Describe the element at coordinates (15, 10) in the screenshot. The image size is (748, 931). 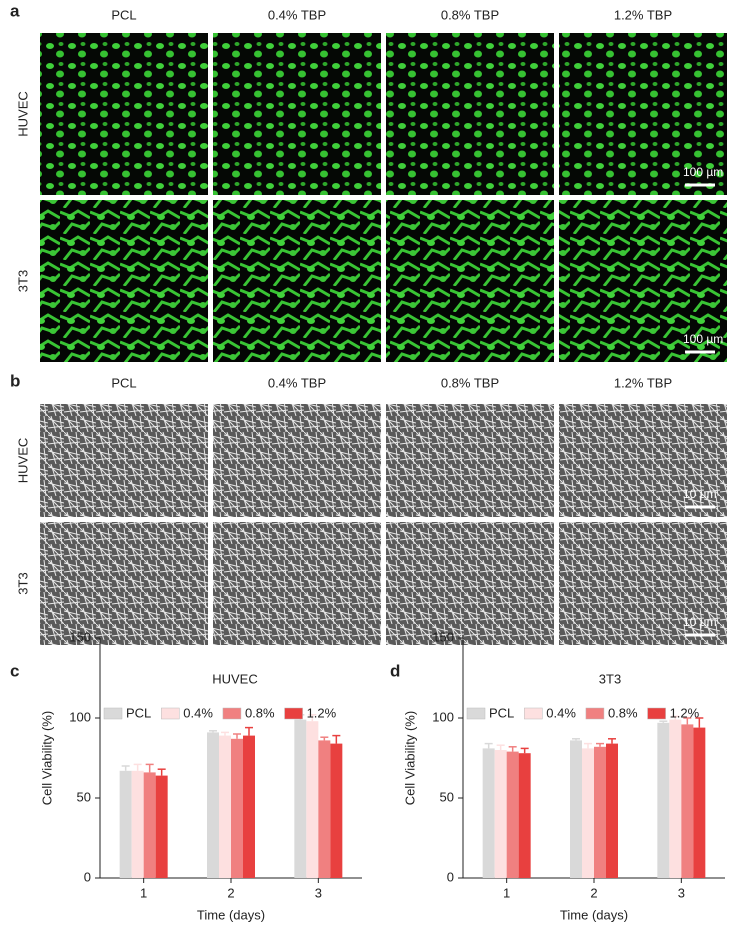
I see `panel-label: a` at that location.